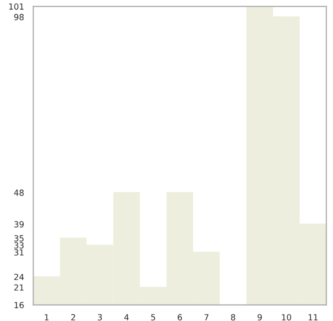 Image resolution: width=333 pixels, height=321 pixels. Describe the element at coordinates (19, 277) in the screenshot. I see `y-tick-label: 24` at that location.